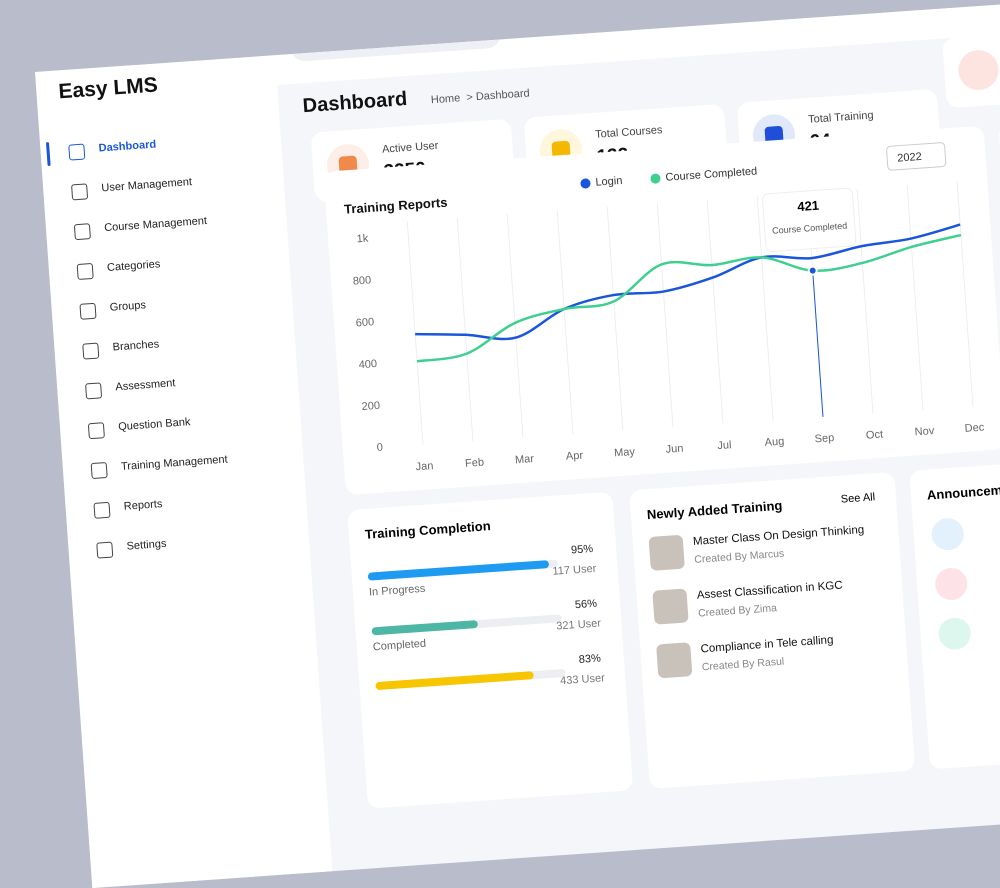 The image size is (1000, 888). What do you see at coordinates (370, 406) in the screenshot?
I see `y-tick-label: 200` at bounding box center [370, 406].